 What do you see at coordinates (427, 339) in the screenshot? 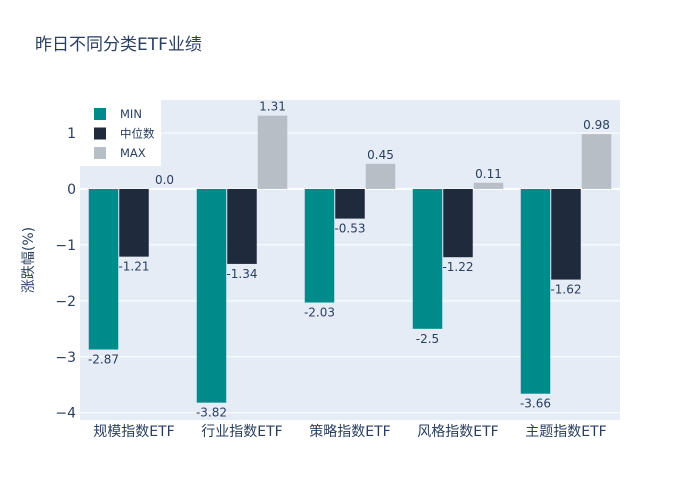
I see `data-label: -2.5` at bounding box center [427, 339].